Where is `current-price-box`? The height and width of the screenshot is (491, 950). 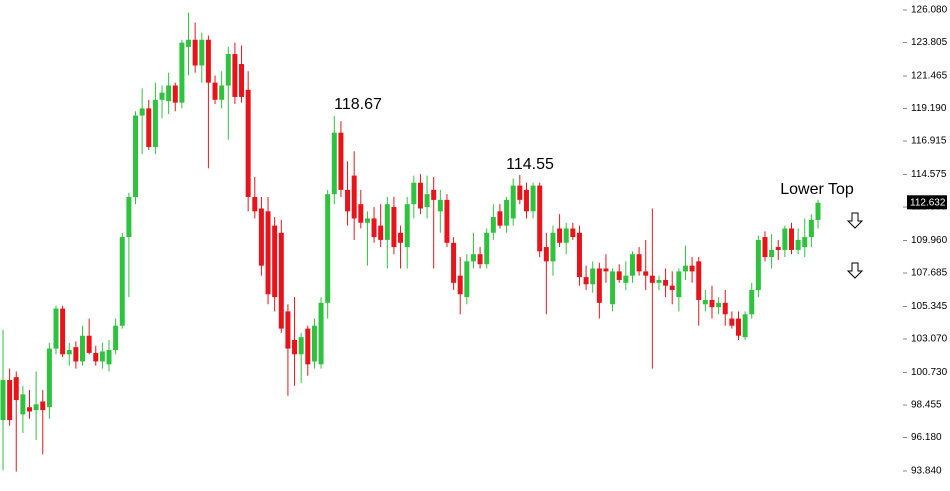 current-price-box is located at coordinates (927, 202).